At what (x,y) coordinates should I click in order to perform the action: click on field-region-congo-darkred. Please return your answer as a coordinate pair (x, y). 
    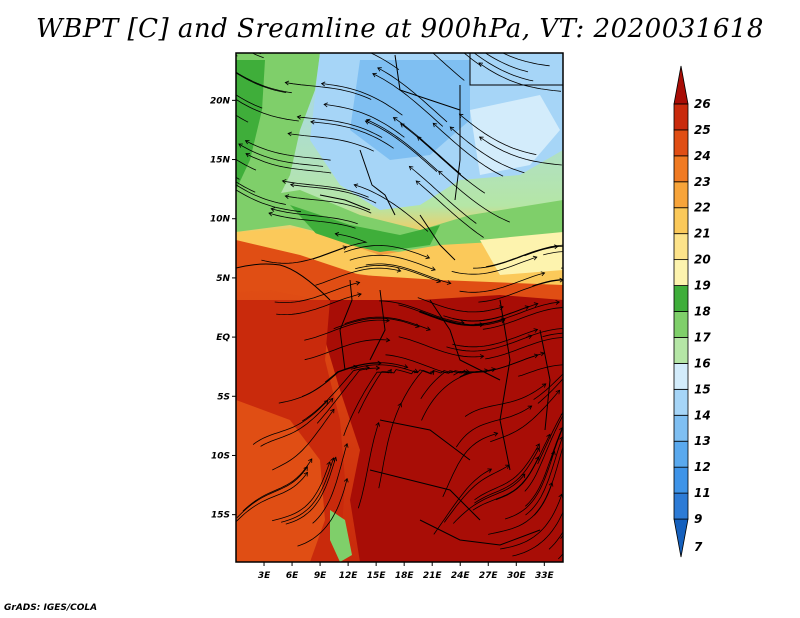
    Looking at the image, I should click on (444, 428).